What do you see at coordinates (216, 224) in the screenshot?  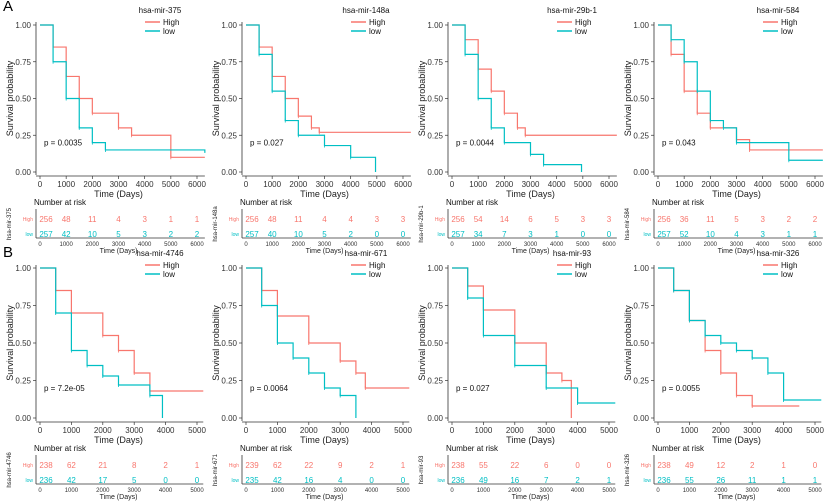 I see `risk-table-ylabel: hsa-mir-148a` at bounding box center [216, 224].